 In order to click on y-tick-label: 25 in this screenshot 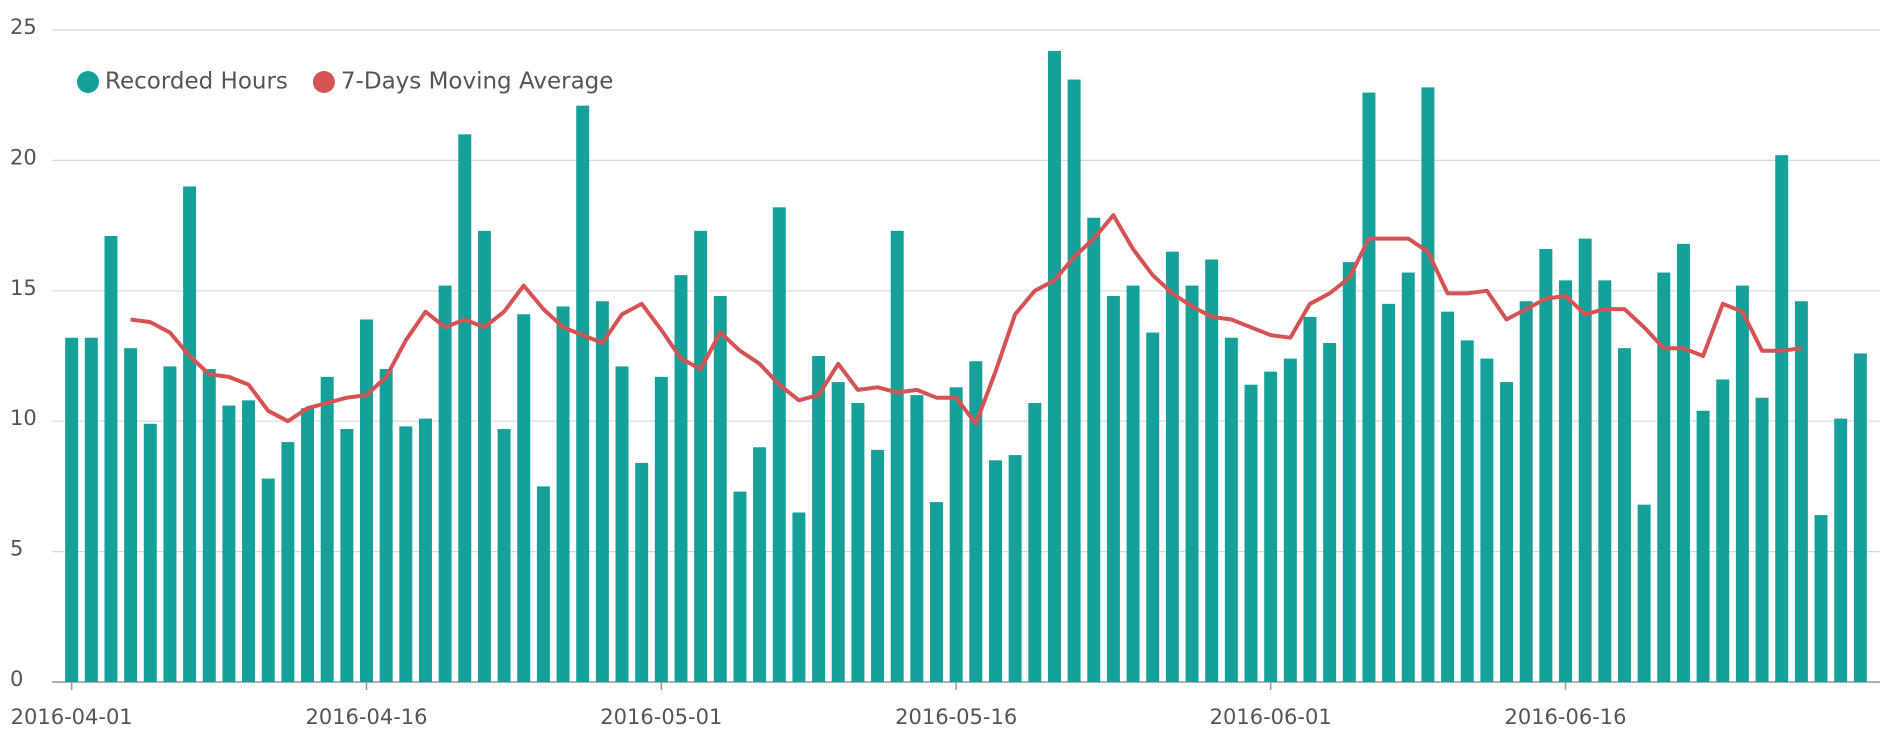, I will do `click(23, 27)`.